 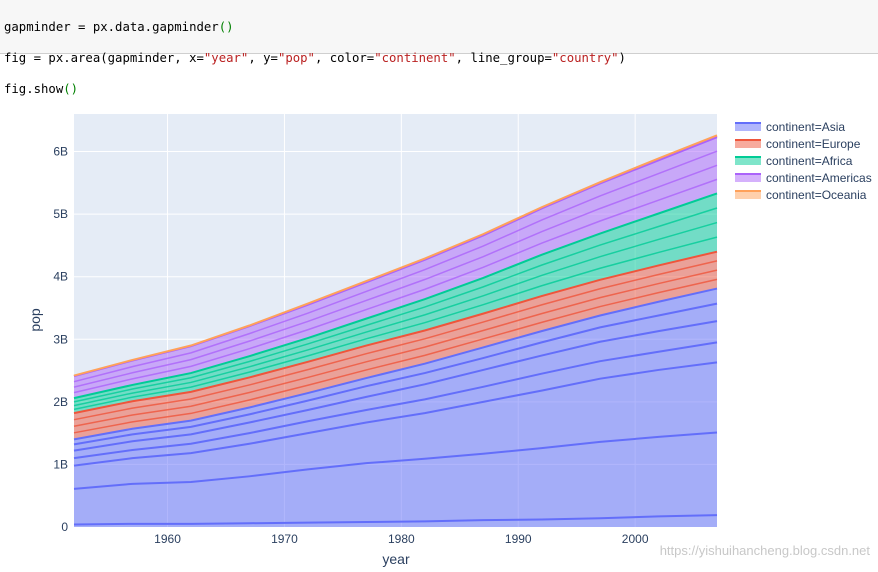 What do you see at coordinates (41, 88) in the screenshot?
I see `code-line-3: fig.show()` at bounding box center [41, 88].